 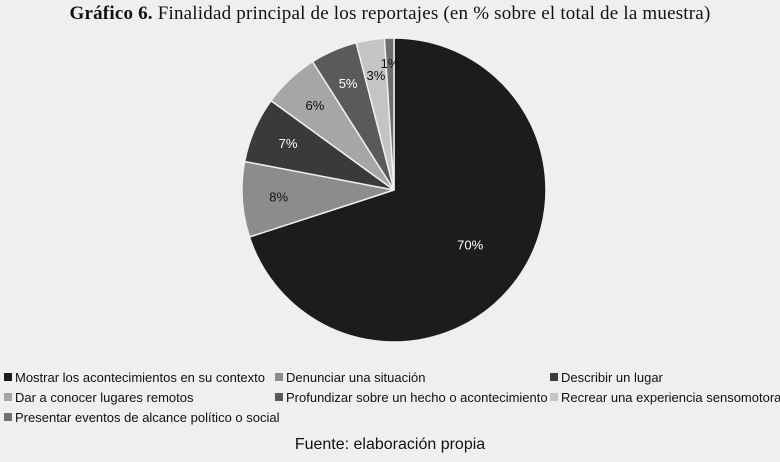 I want to click on legend-item-recrear: Recrear una experiencia sensomotora, so click(x=665, y=397).